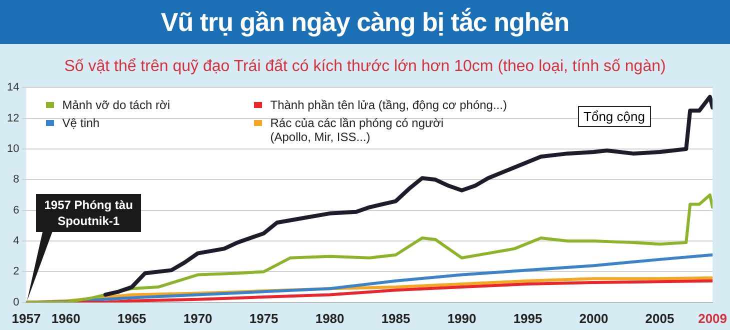  I want to click on x-tick-label: 1985, so click(395, 318).